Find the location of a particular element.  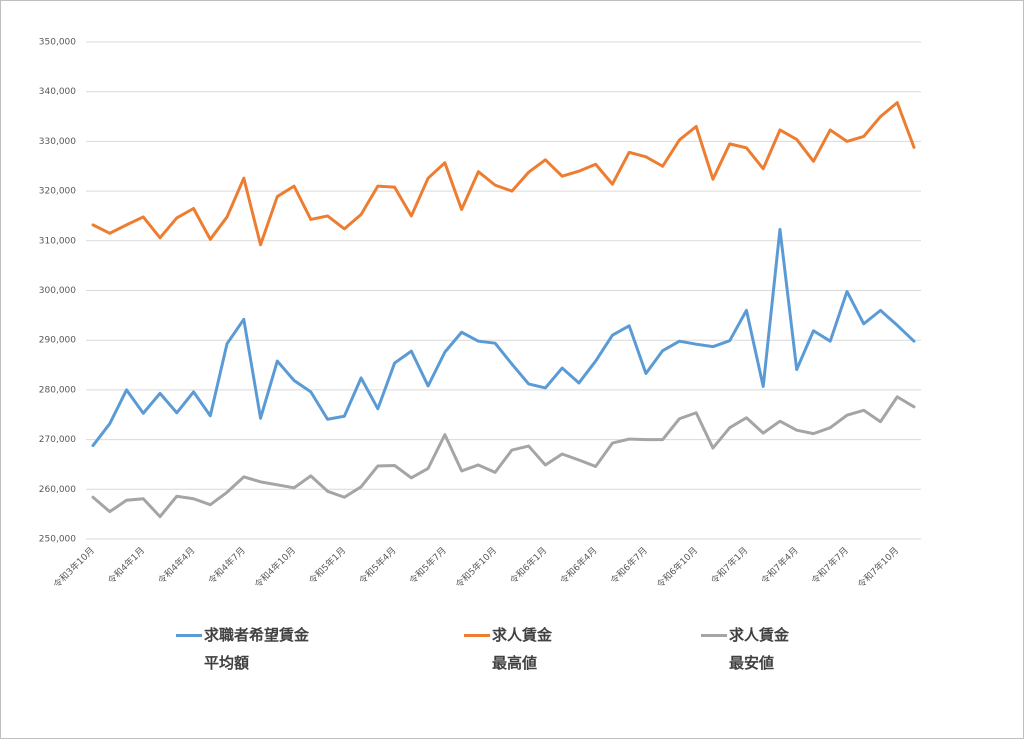

x-tick-label: 令和4年4月 is located at coordinates (176, 565).